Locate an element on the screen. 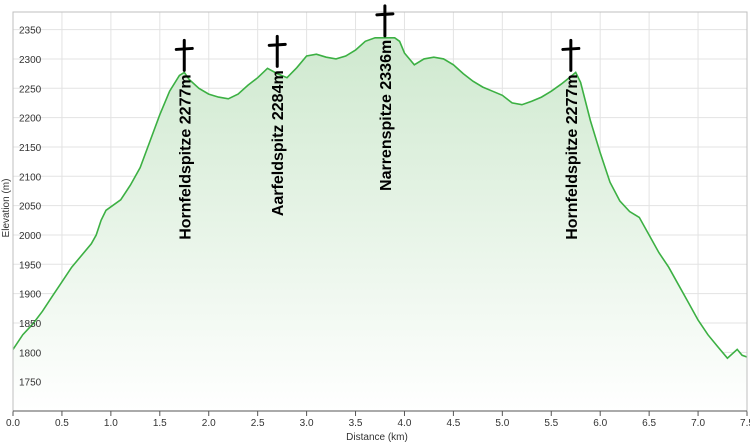  x-tick-label: 5.0 is located at coordinates (502, 423).